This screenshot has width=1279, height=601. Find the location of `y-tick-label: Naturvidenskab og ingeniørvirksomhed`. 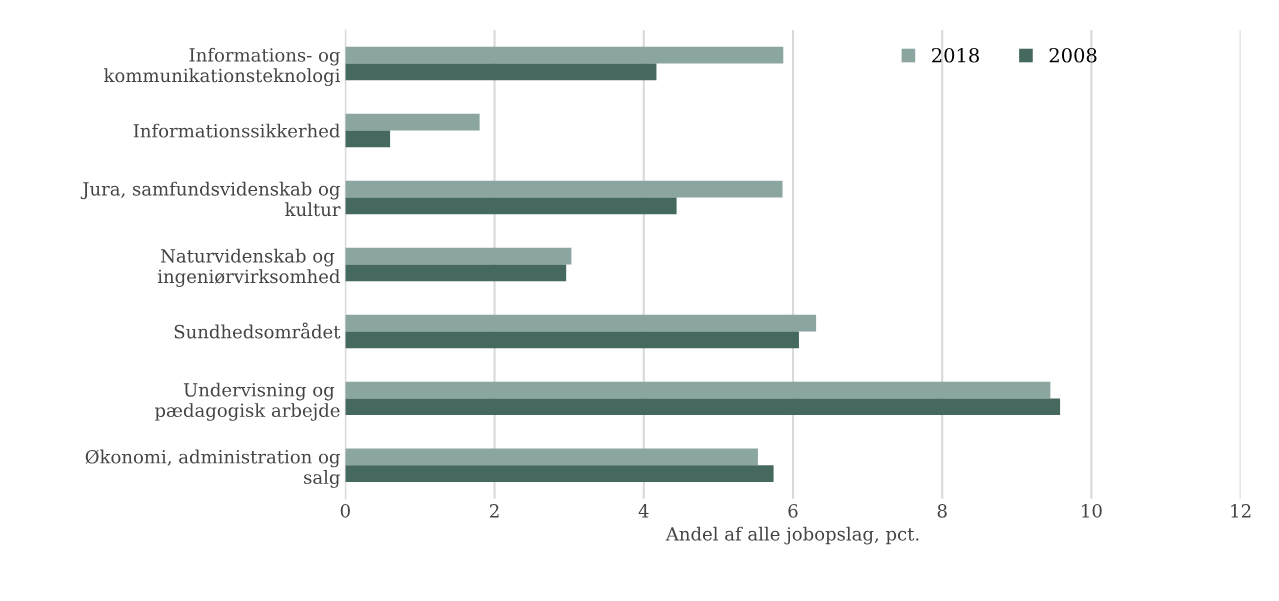

y-tick-label: Naturvidenskab og ingeniørvirksomhed is located at coordinates (248, 267).